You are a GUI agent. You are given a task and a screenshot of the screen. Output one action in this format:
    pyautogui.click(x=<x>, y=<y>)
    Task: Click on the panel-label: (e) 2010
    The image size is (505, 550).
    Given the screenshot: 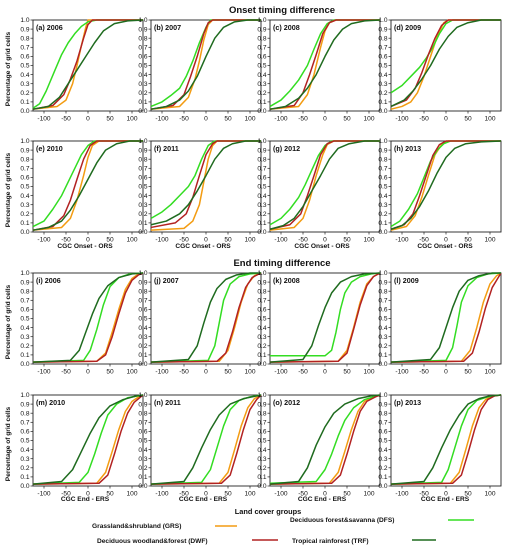 What is the action you would take?
    pyautogui.click(x=49, y=148)
    